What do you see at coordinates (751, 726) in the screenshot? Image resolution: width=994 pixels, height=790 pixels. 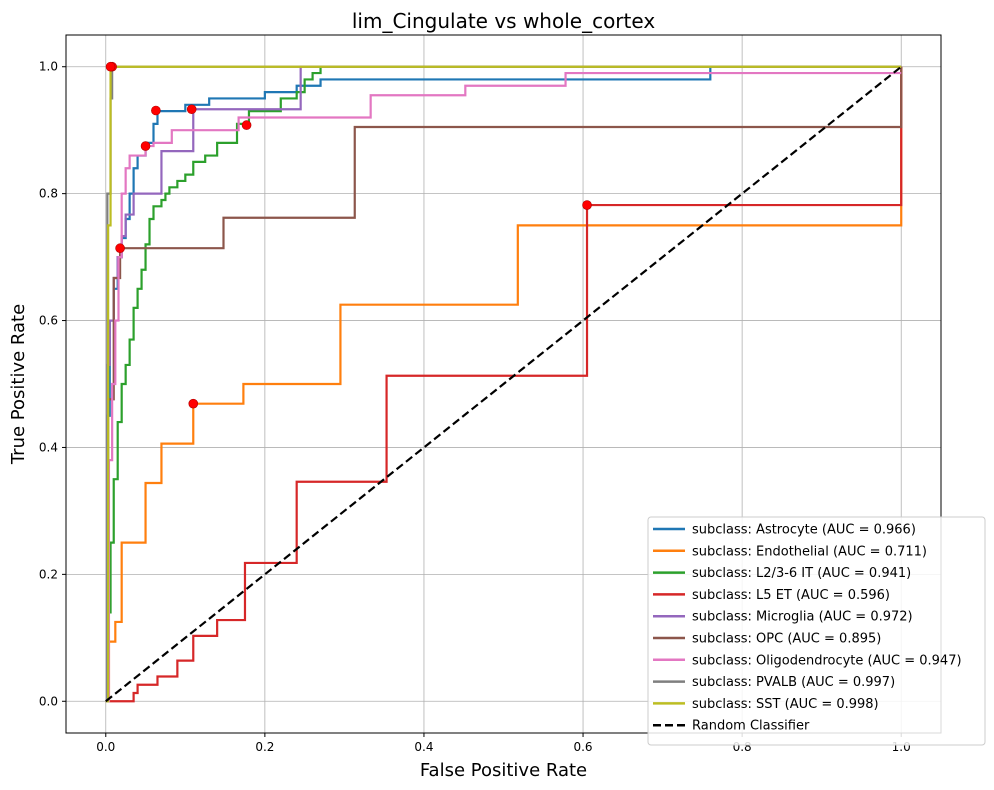 I see `legend-entry-9: Random Classifier` at bounding box center [751, 726].